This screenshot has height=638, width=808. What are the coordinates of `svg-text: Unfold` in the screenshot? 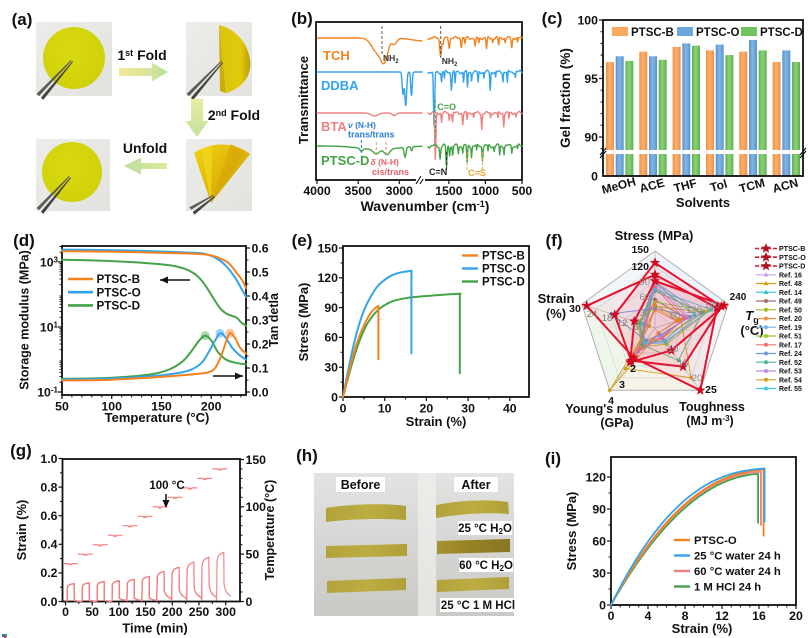 It's located at (145, 148).